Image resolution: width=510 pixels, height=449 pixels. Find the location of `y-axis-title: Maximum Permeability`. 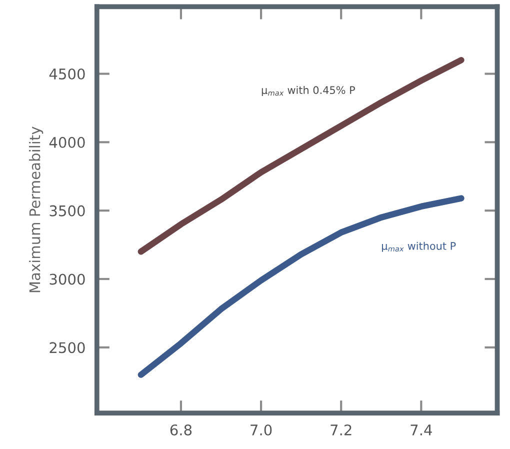

y-axis-title: Maximum Permeability is located at coordinates (36, 209).